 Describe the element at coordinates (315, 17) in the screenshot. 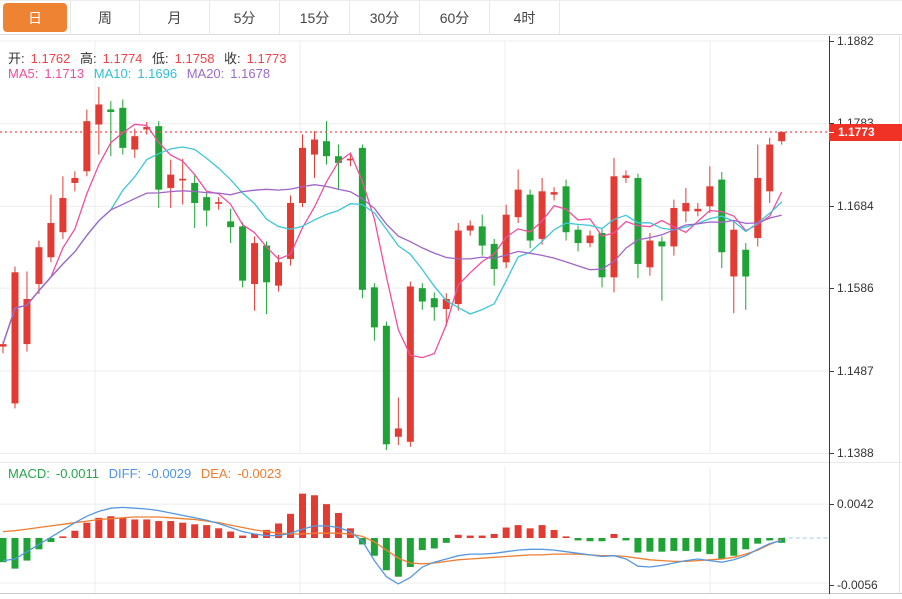

I see `tab-15min: 15分` at that location.